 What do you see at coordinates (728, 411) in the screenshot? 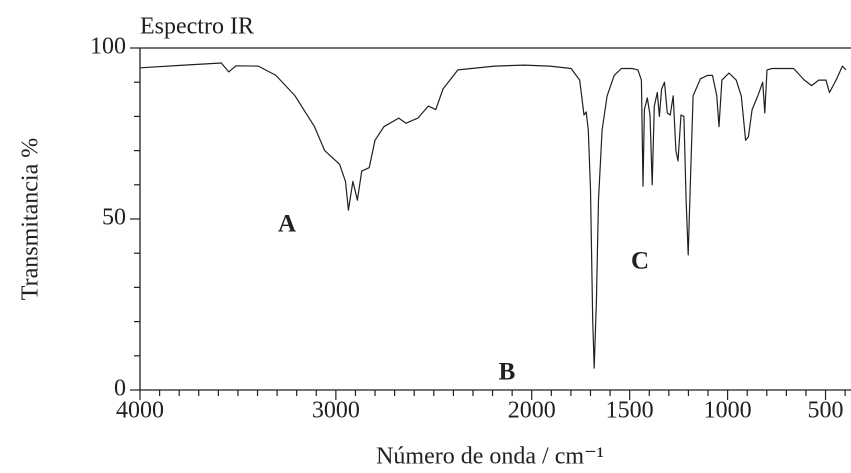
I see `x-tick-label: 1000` at bounding box center [728, 411].